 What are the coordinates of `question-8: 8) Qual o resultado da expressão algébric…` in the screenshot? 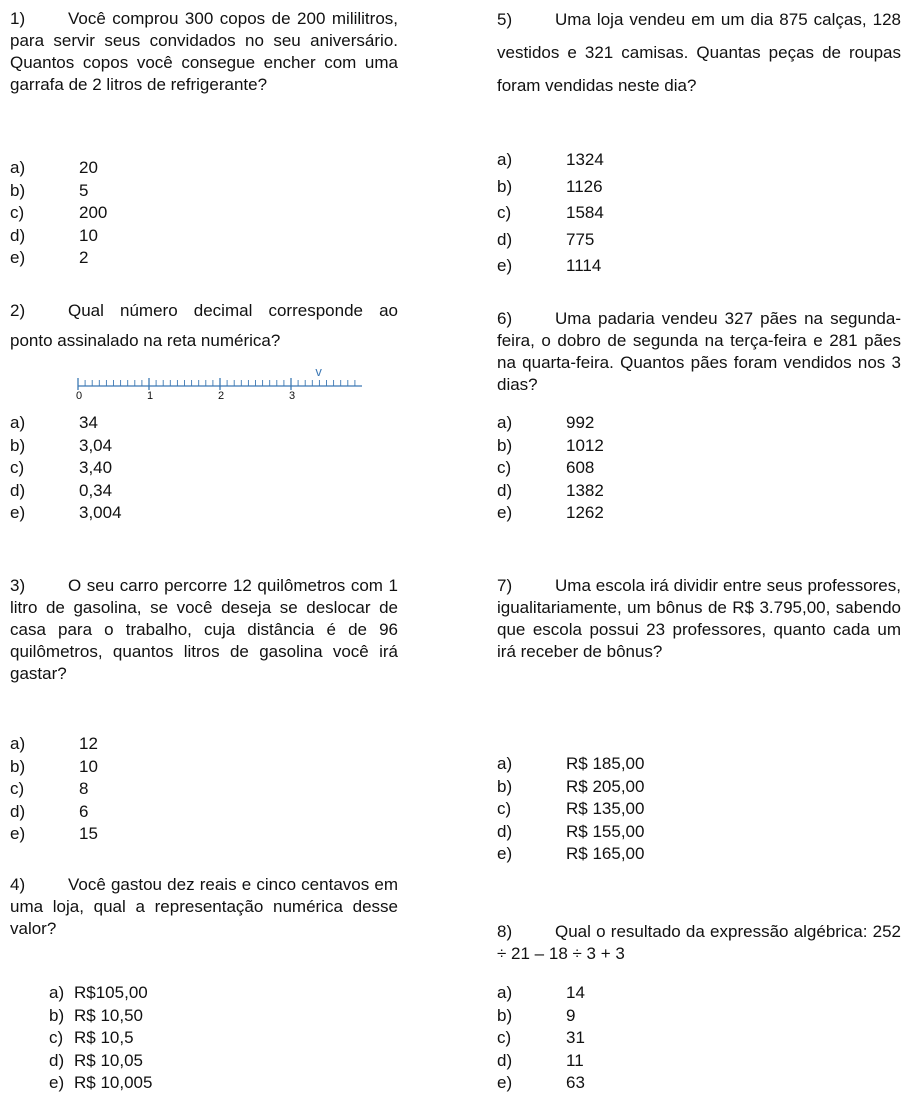 It's located at (699, 943).